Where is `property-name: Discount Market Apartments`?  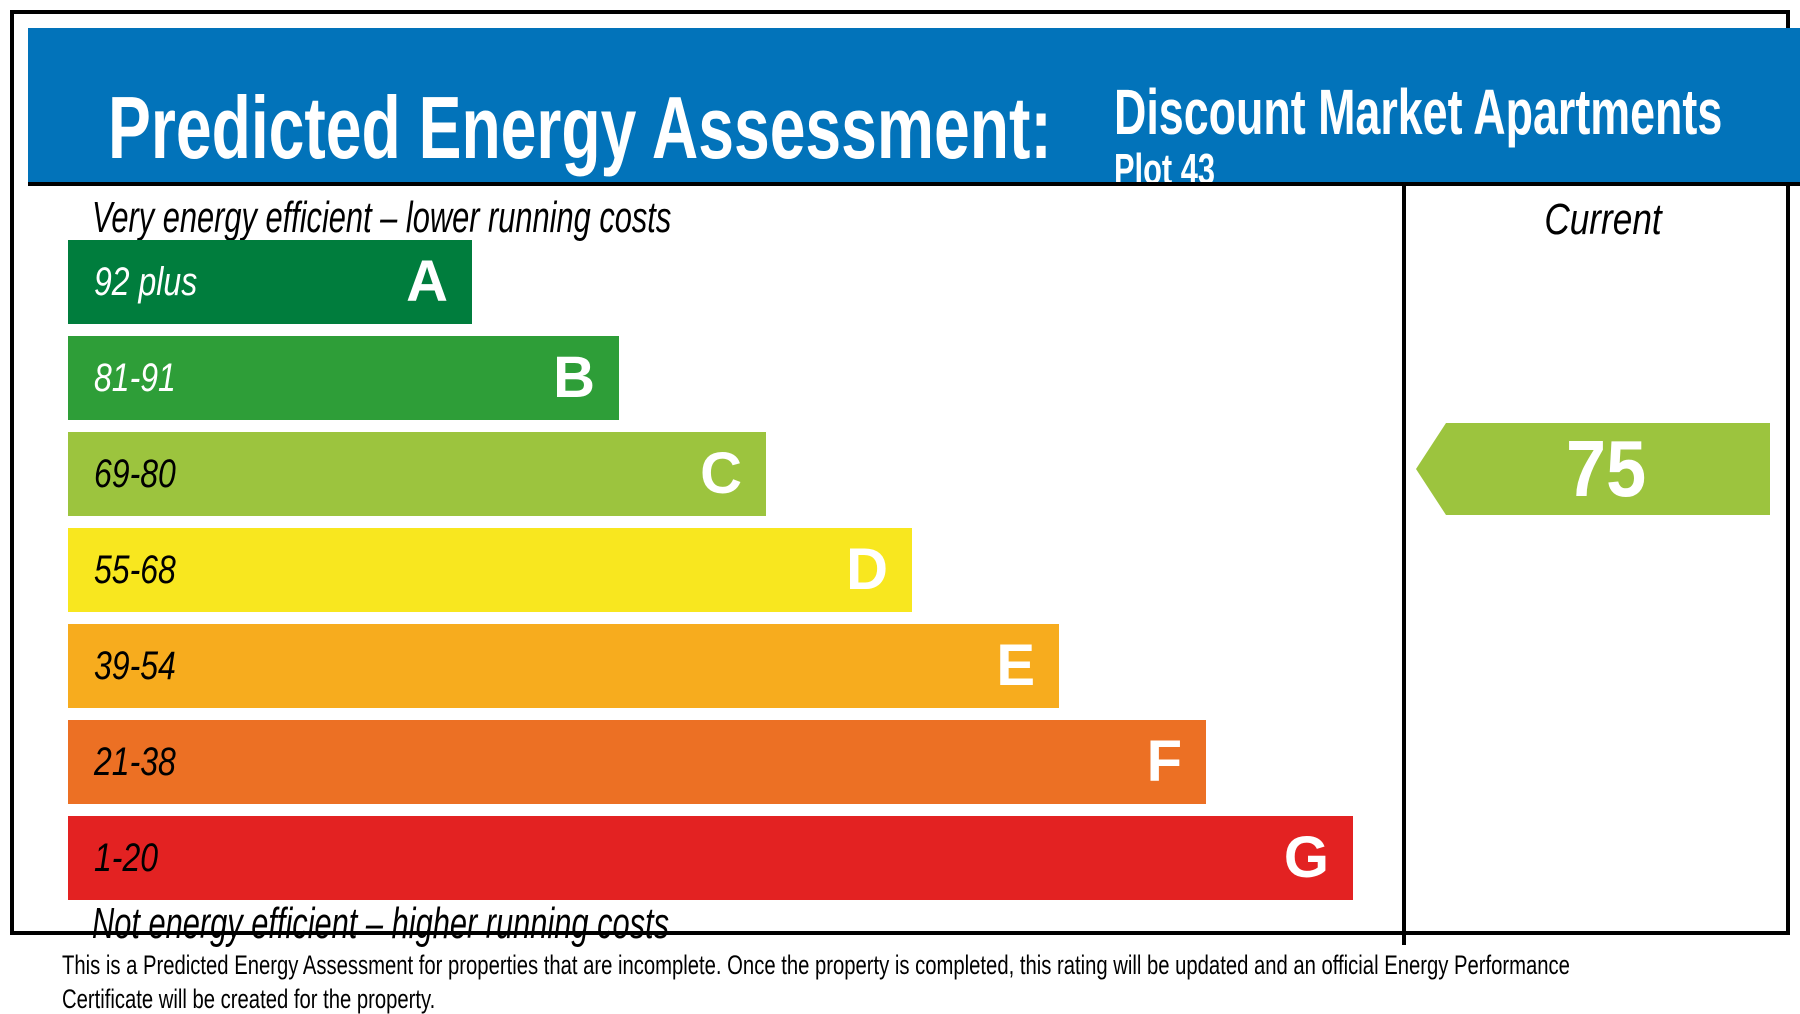
property-name: Discount Market Apartments is located at coordinates (1418, 112).